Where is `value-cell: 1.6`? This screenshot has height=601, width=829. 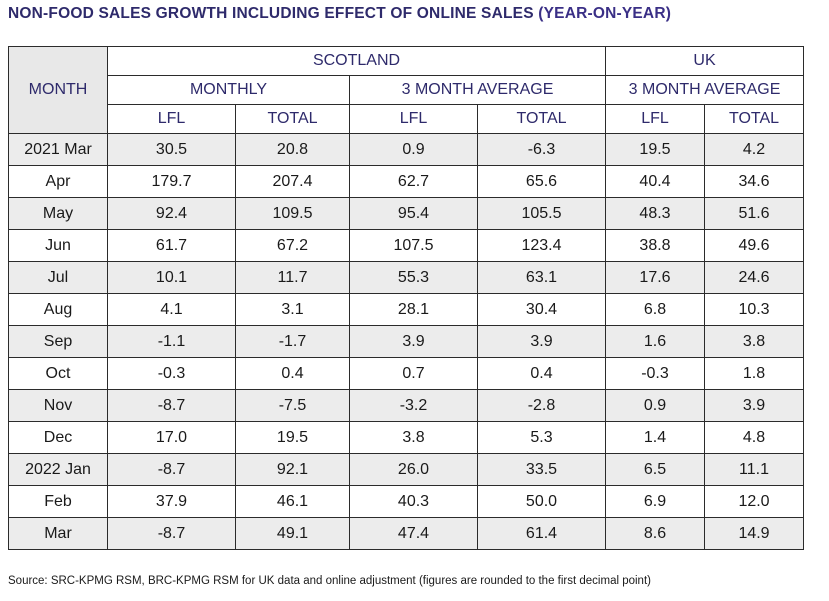 value-cell: 1.6 is located at coordinates (655, 341).